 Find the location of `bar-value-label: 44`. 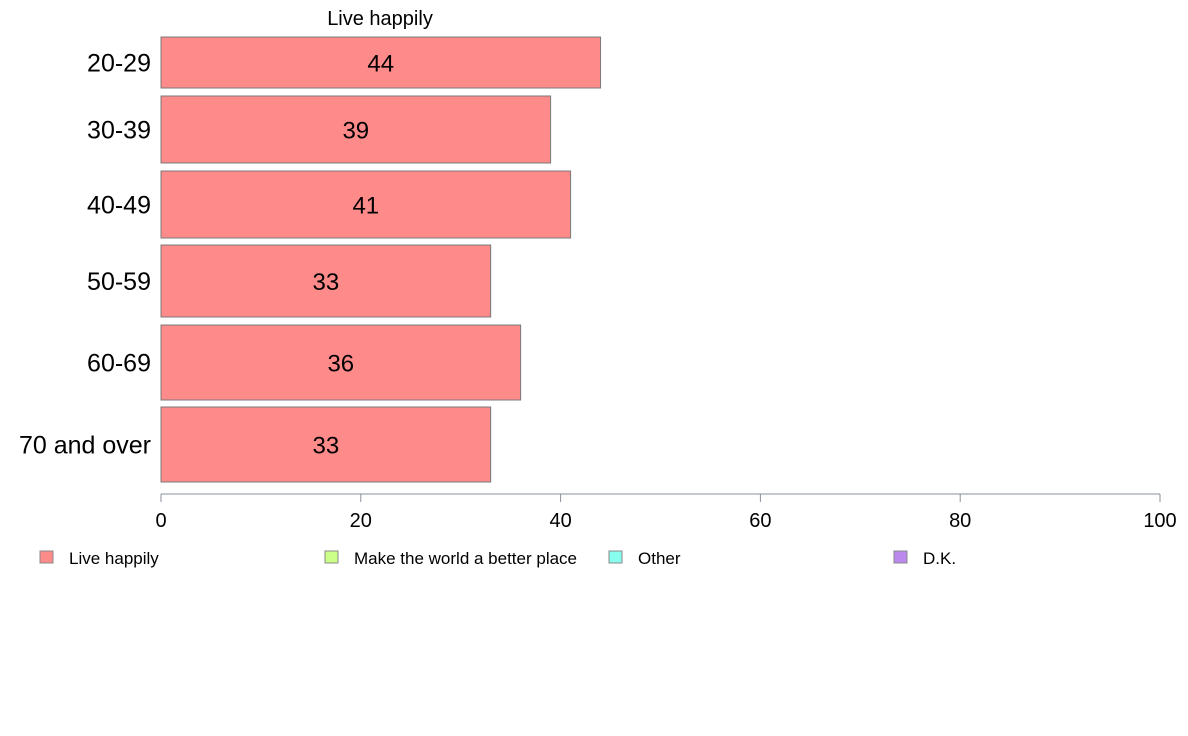

bar-value-label: 44 is located at coordinates (380, 64).